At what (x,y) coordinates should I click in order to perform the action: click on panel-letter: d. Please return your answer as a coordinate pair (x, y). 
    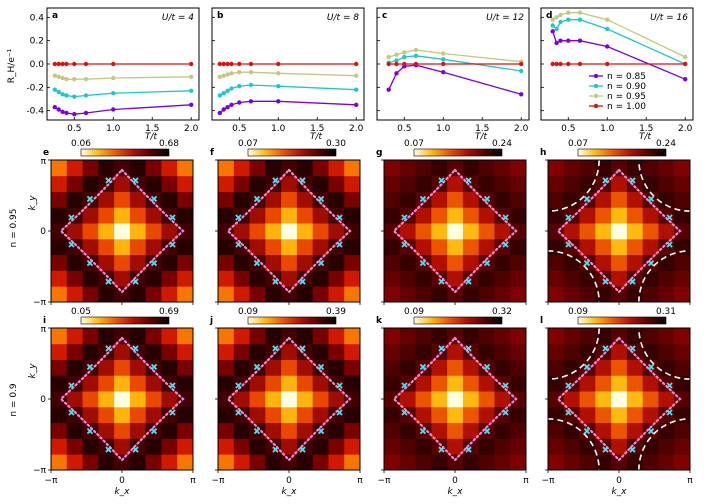
    Looking at the image, I should click on (549, 16).